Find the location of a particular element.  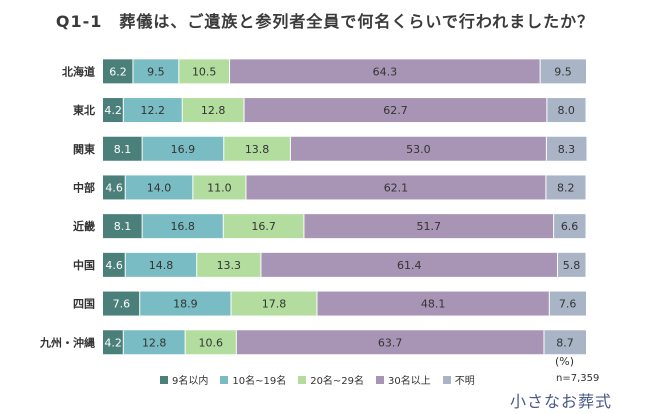

data-label: 6.2 is located at coordinates (118, 71).